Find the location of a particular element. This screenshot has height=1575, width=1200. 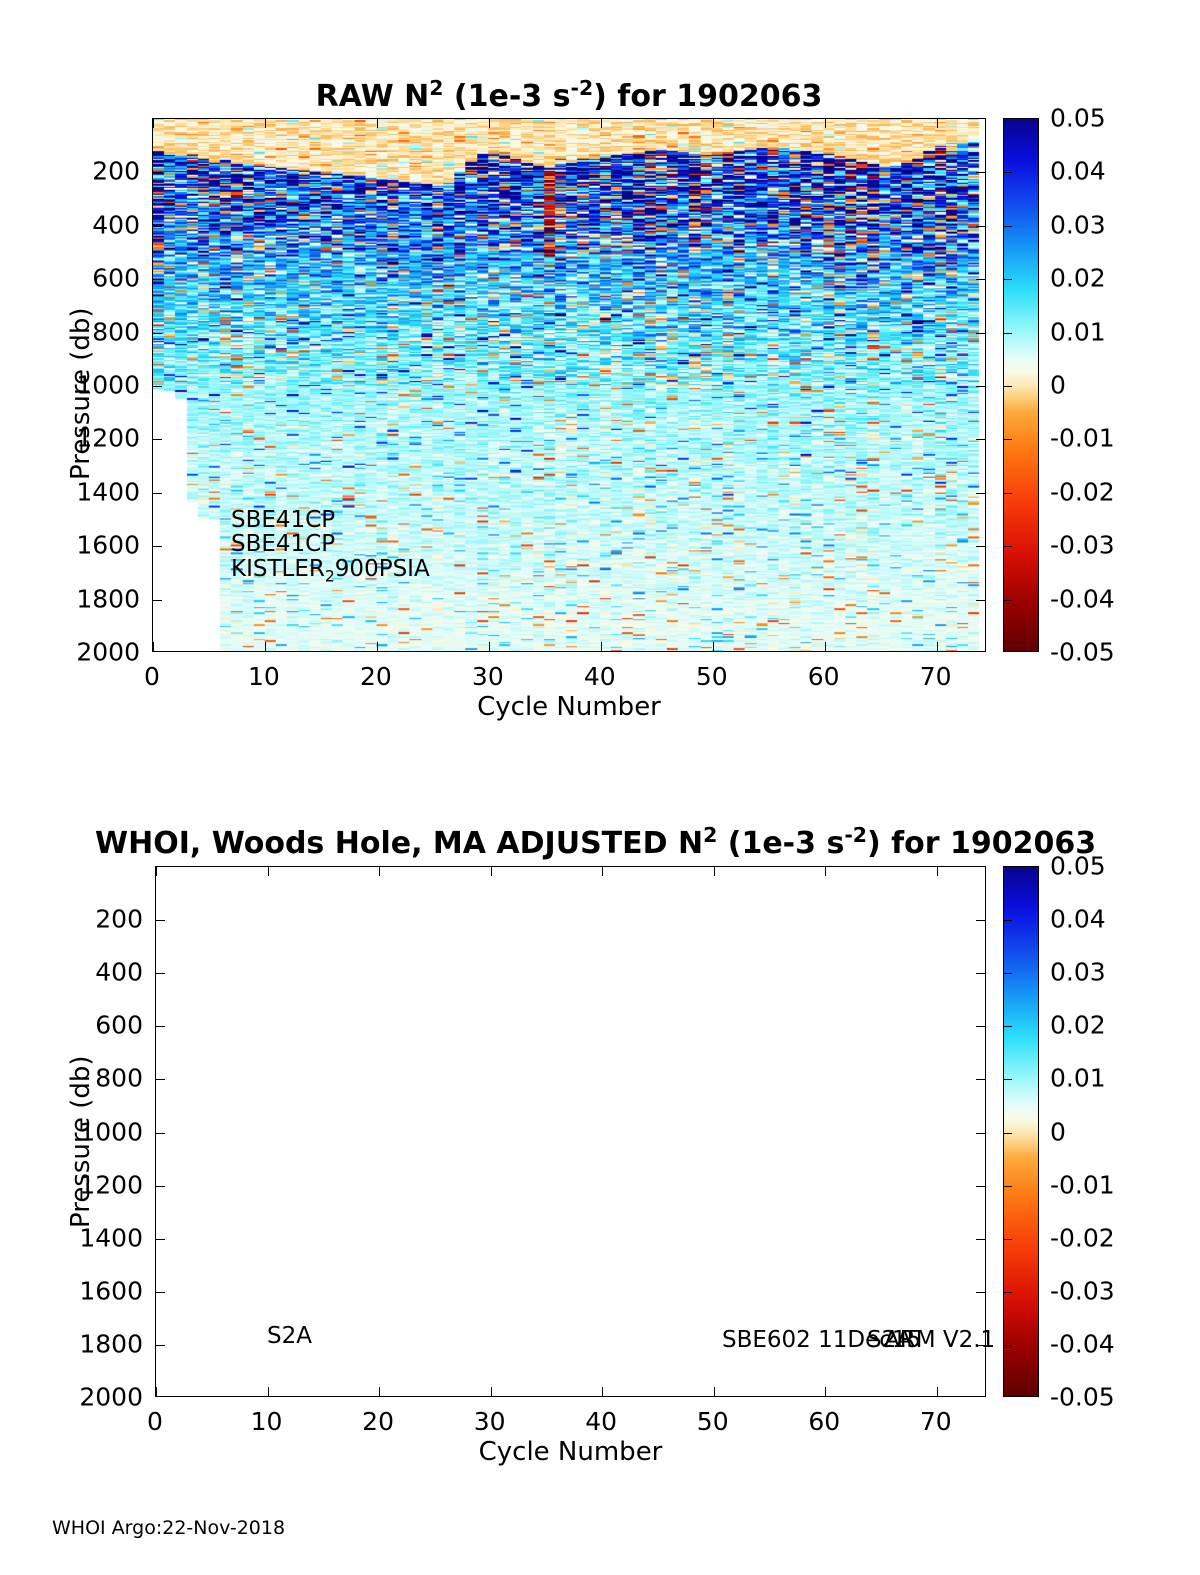

panel-raw-title-text-mid: (1e-3 s is located at coordinates (507, 96).